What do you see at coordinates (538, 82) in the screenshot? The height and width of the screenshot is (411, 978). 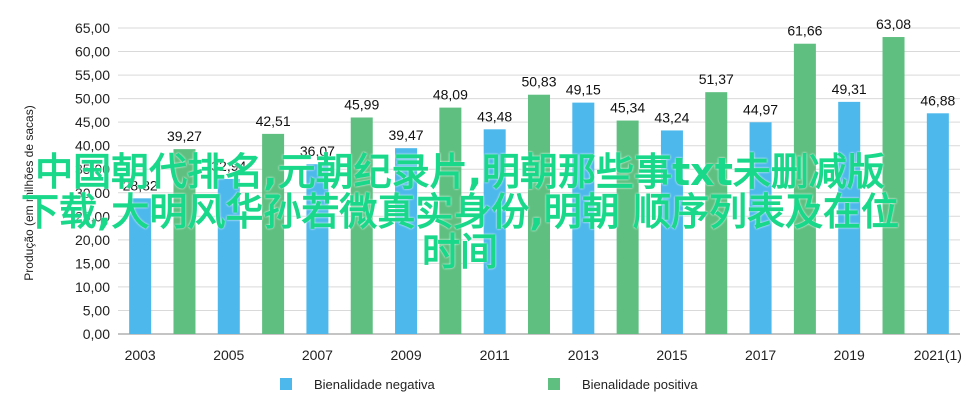 I see `data-label: 50,83` at bounding box center [538, 82].